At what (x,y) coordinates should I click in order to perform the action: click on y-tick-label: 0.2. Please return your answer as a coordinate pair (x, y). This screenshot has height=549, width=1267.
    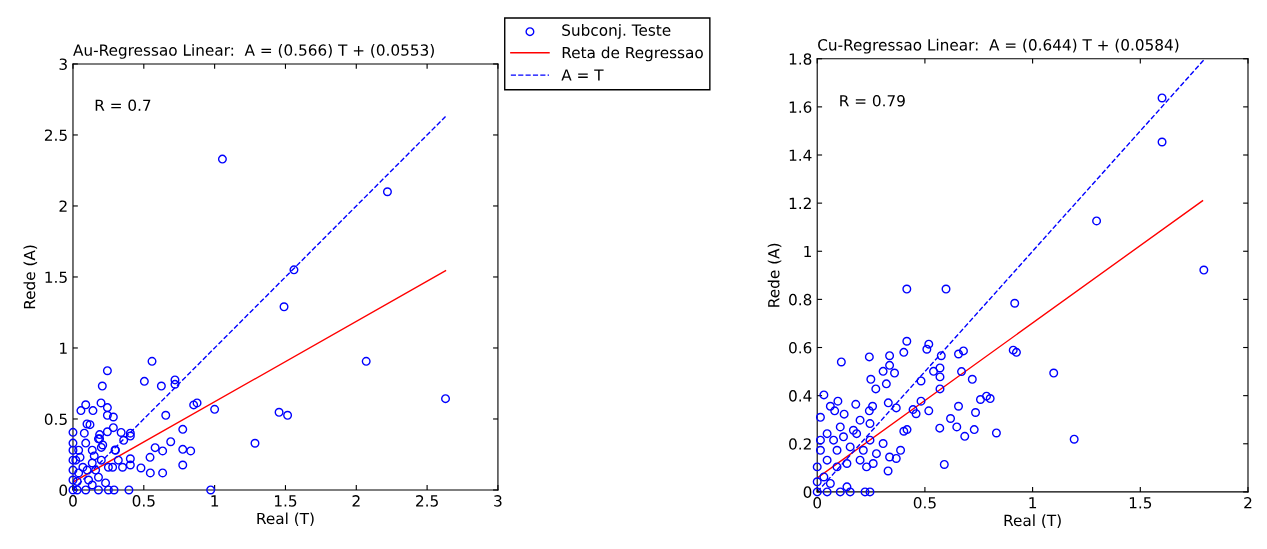
    Looking at the image, I should click on (800, 444).